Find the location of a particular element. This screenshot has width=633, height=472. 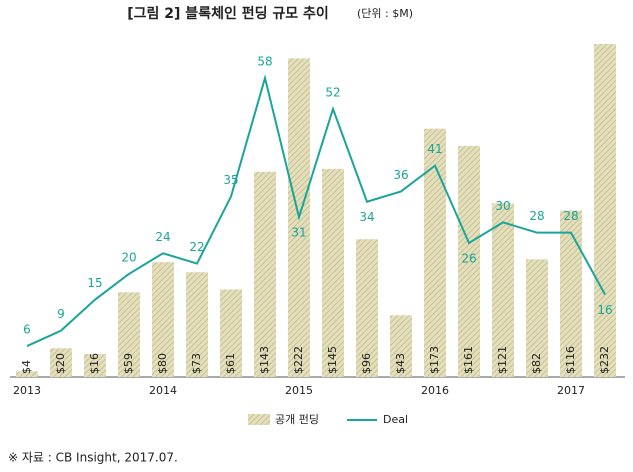

line-value-label: 58 is located at coordinates (264, 62).